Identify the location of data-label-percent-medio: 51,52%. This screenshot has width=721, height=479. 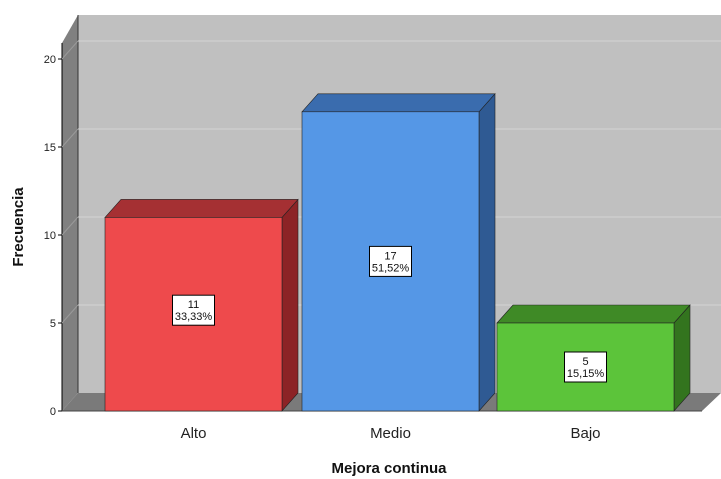
(391, 268).